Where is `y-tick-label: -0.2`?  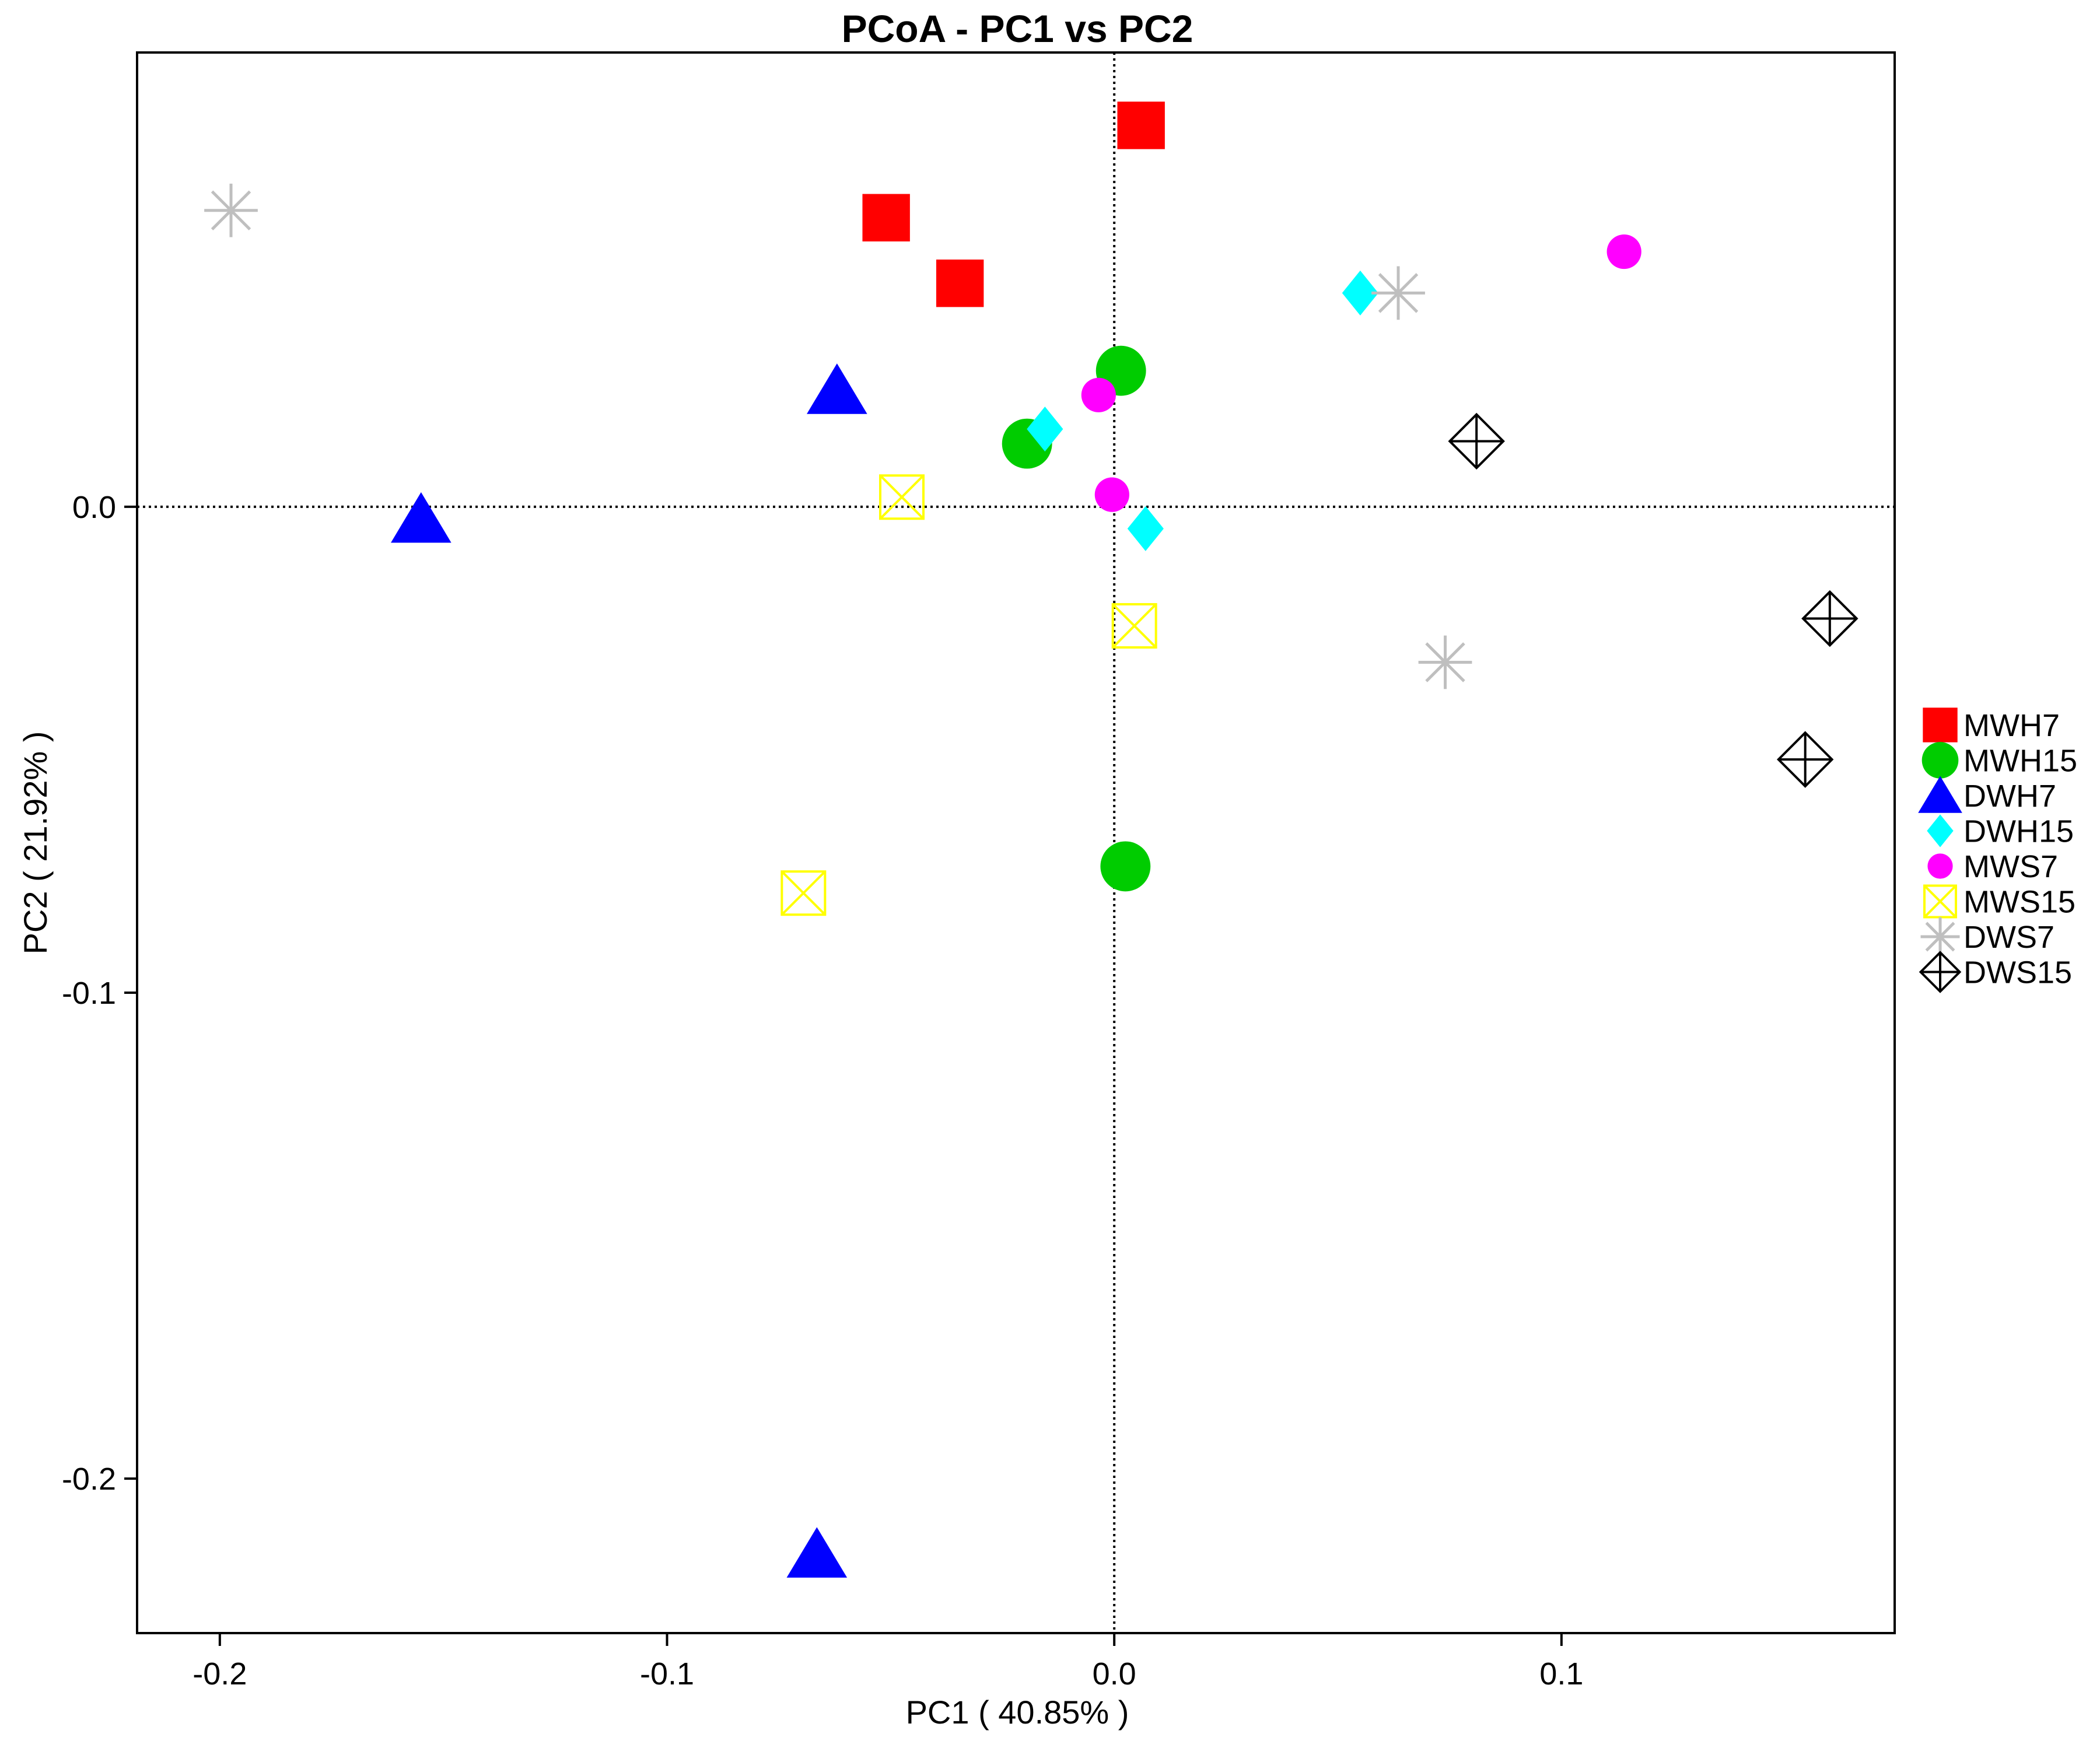
y-tick-label: -0.2 is located at coordinates (89, 1479).